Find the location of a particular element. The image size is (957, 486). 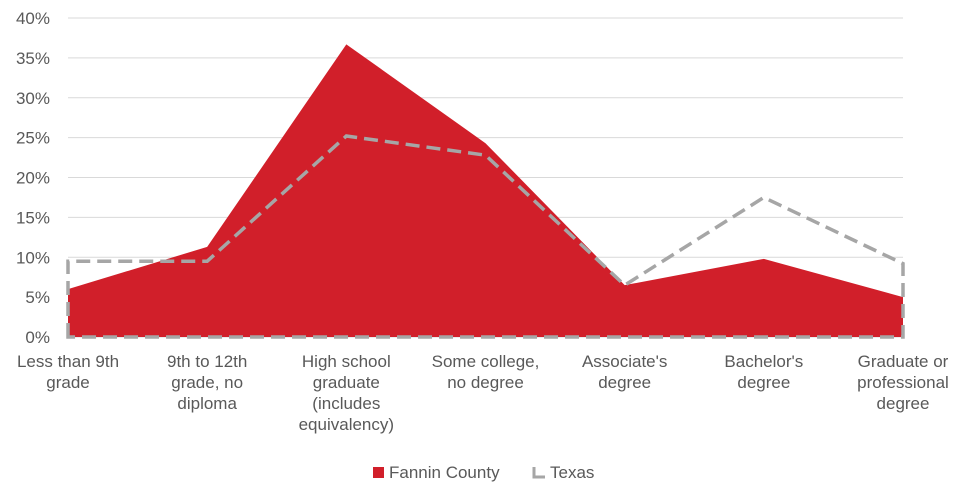

y-tick-label: 0% is located at coordinates (37, 337).